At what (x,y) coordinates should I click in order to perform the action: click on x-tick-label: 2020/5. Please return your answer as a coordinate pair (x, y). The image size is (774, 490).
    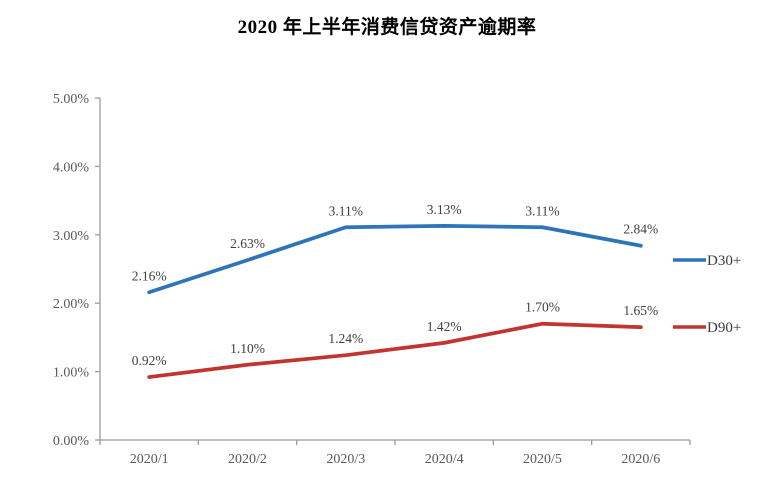
    Looking at the image, I should click on (542, 459).